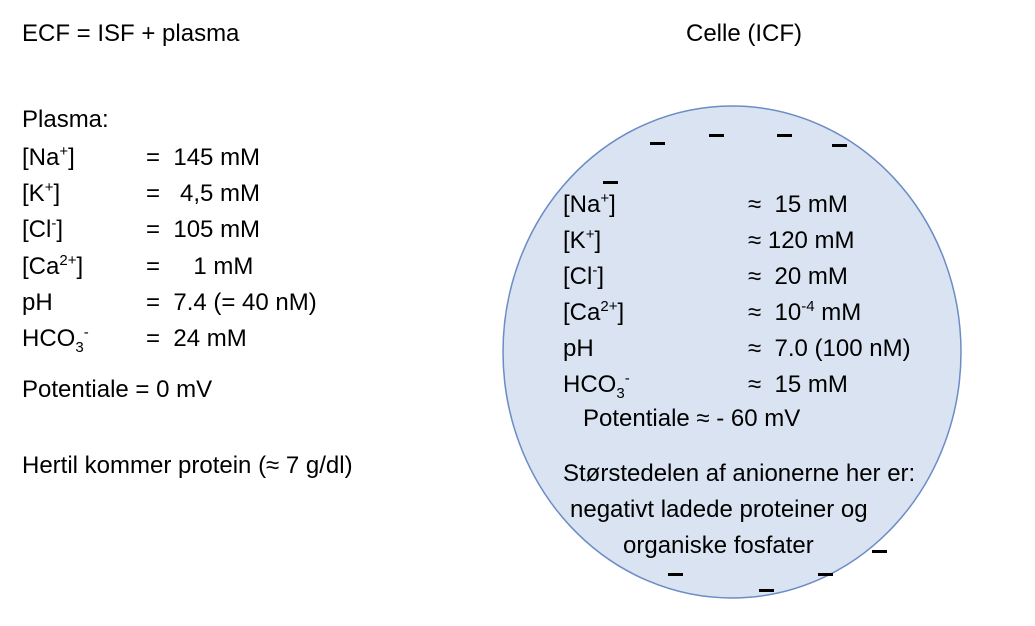  I want to click on value-text: ≈ 7.0 (100 nM), so click(829, 348).